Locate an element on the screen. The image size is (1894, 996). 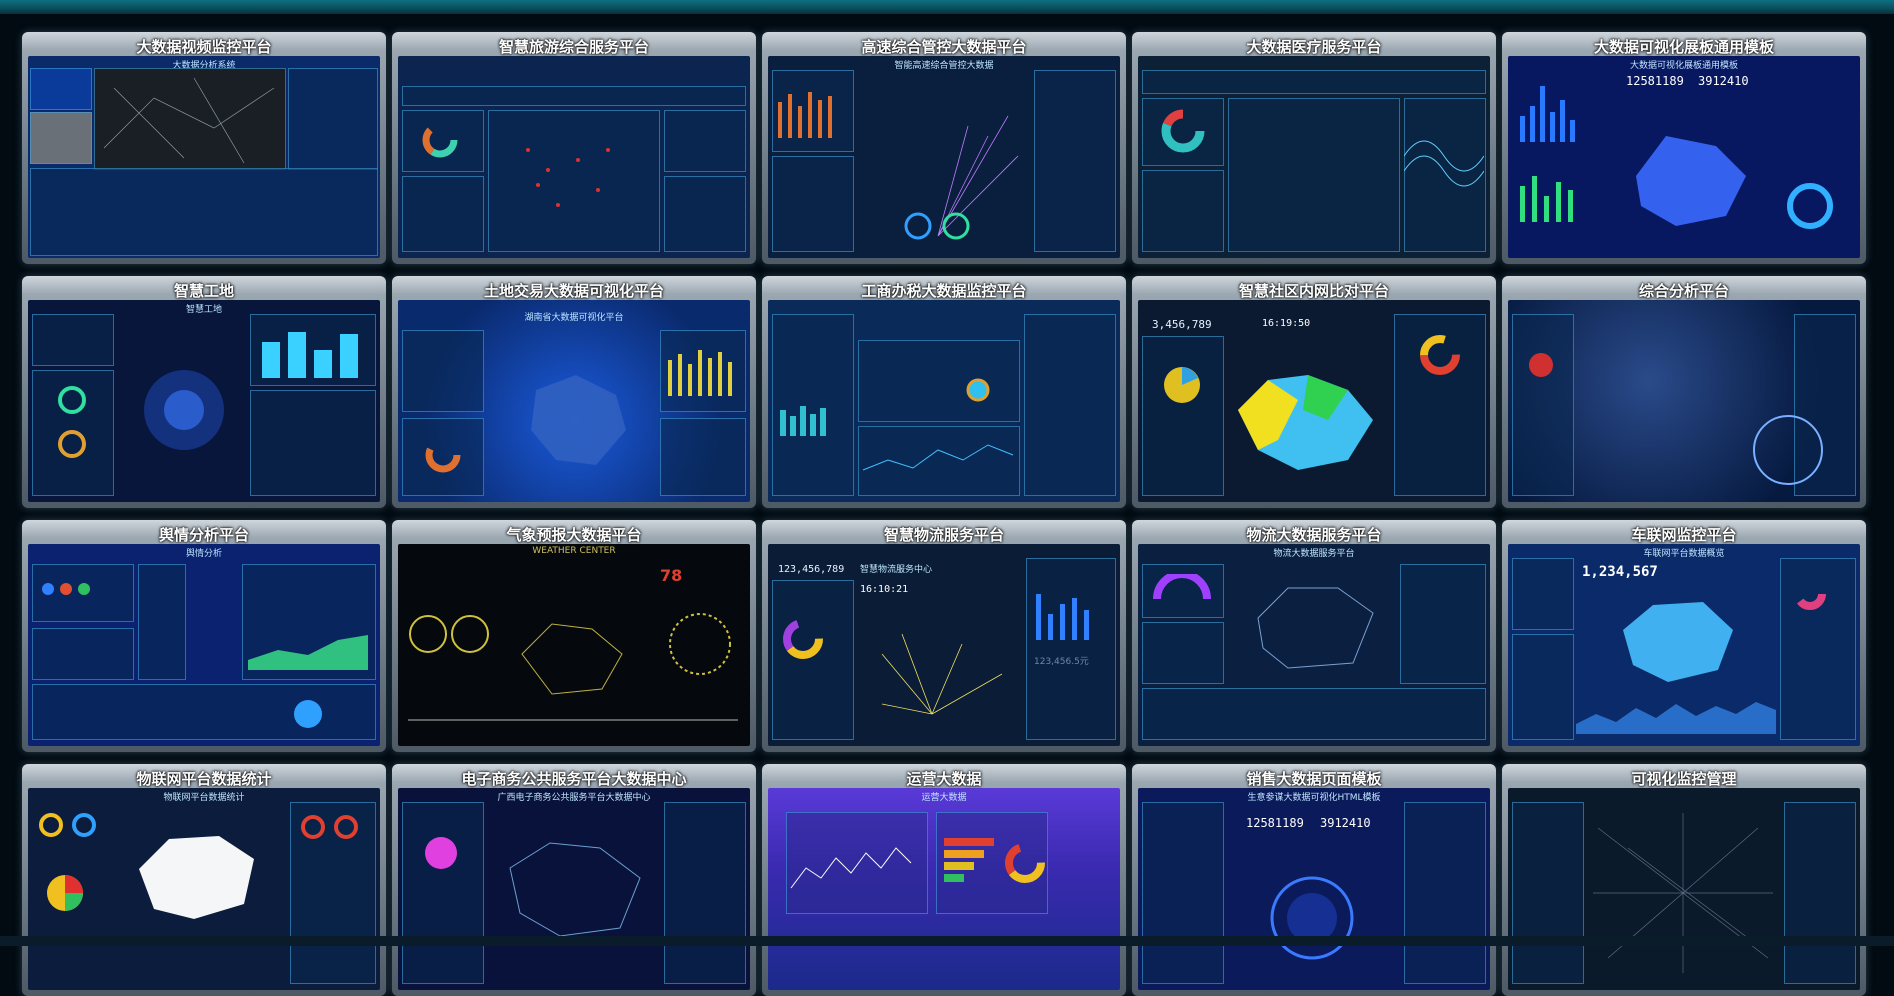
template-card: 电子商务公共服务平台大数据中心 广西电子商务公共服务平台大数据中心 is located at coordinates (574, 880).